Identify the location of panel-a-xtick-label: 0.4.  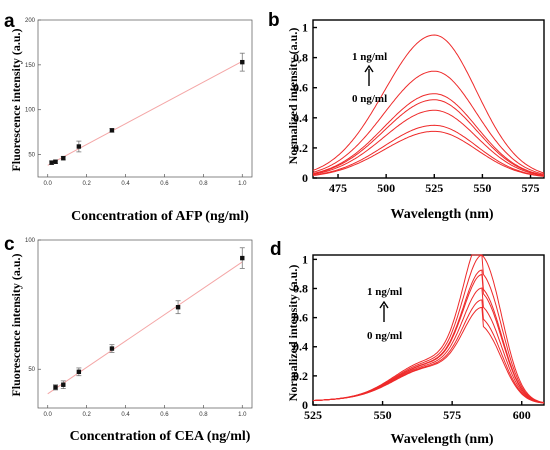
(125, 184).